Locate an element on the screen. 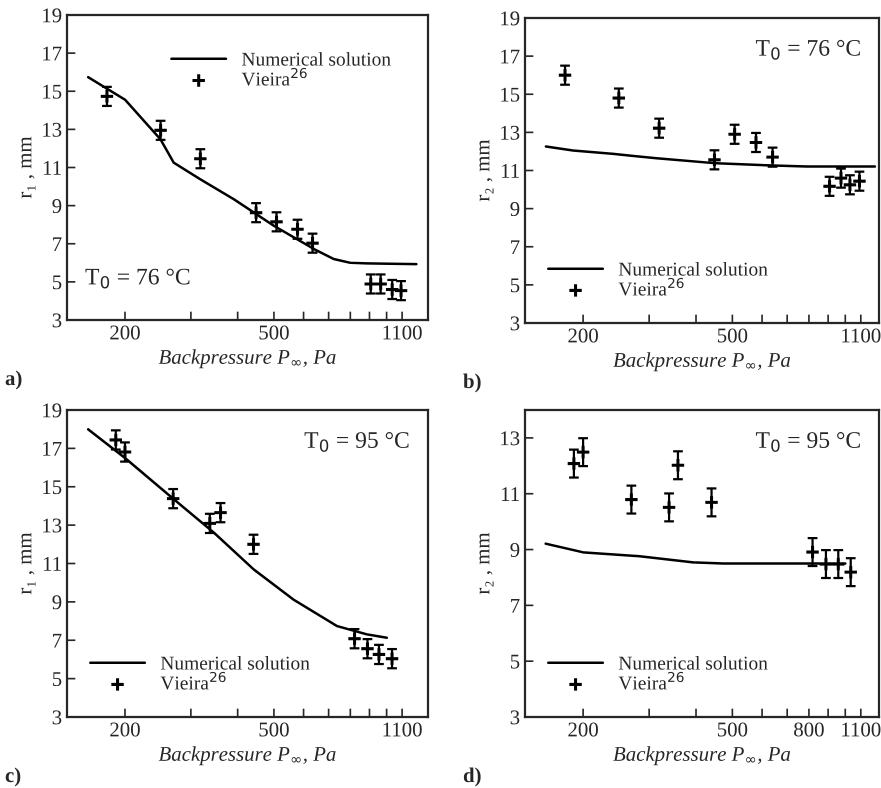 The width and height of the screenshot is (881, 788). text: c) is located at coordinates (13, 777).